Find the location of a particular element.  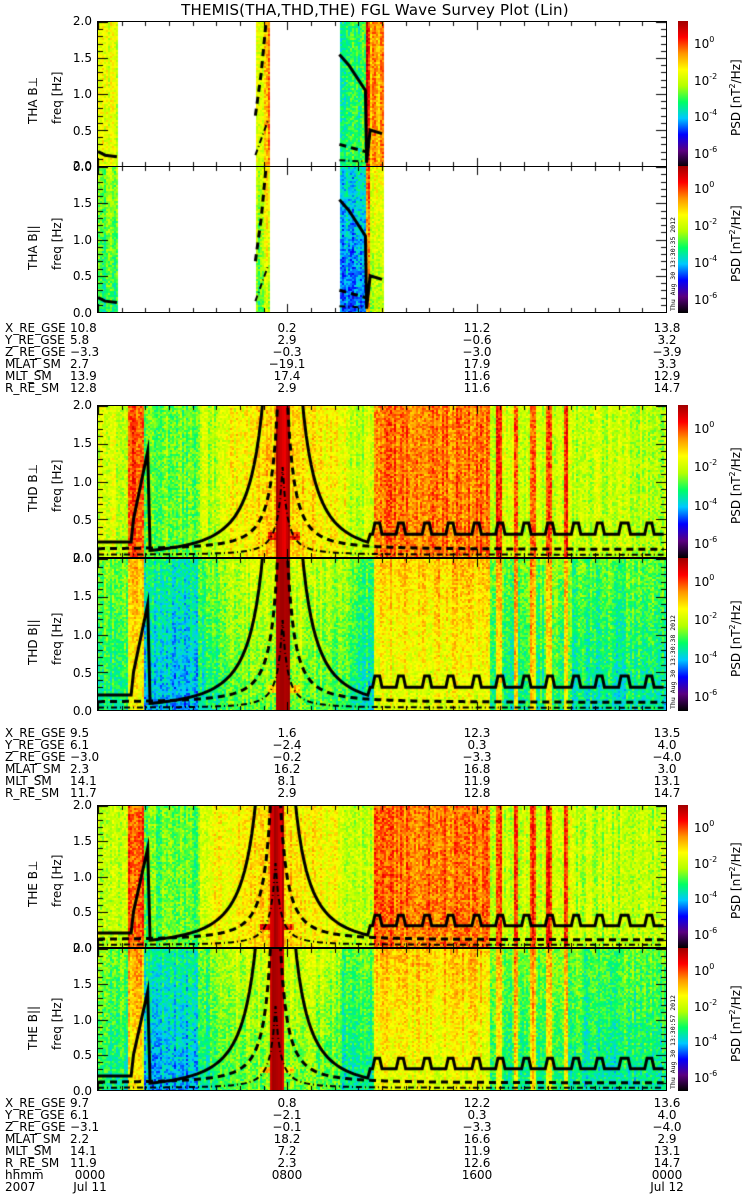

ephemeris-row-label: MLAT_SM is located at coordinates (33, 1139).